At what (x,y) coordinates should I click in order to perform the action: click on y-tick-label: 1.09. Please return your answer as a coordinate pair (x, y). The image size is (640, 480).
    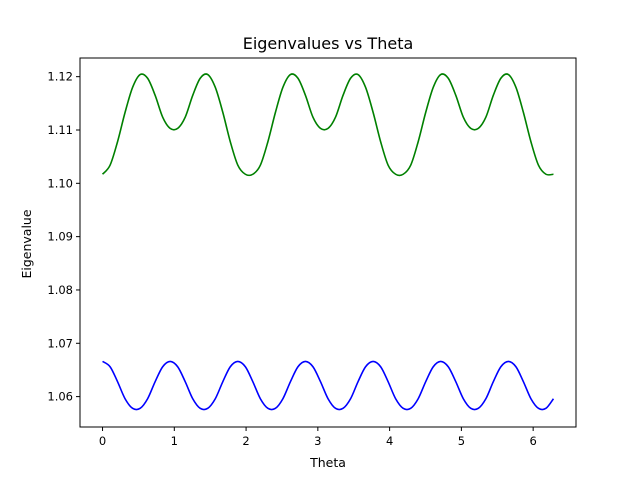
    Looking at the image, I should click on (60, 237).